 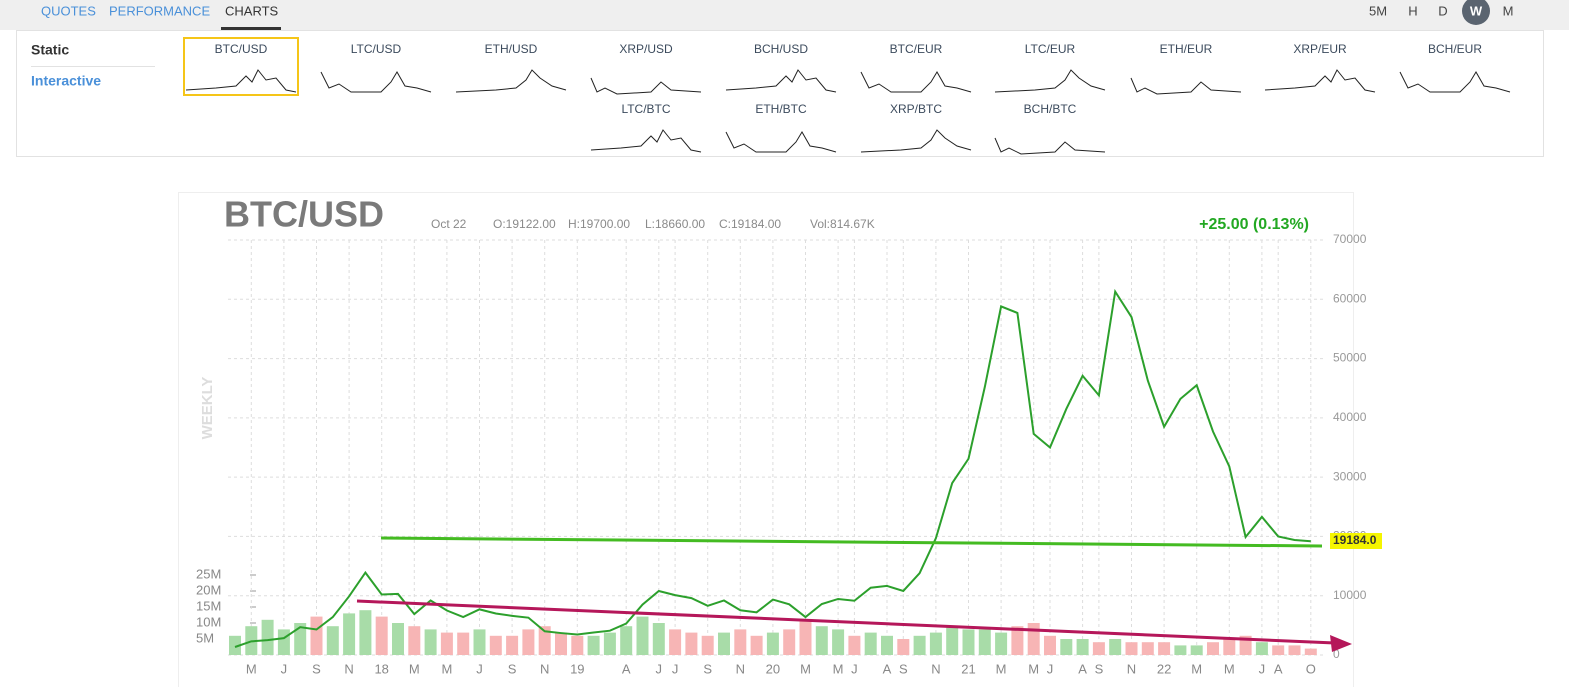 What do you see at coordinates (1412, 10) in the screenshot?
I see `timeframe: H` at bounding box center [1412, 10].